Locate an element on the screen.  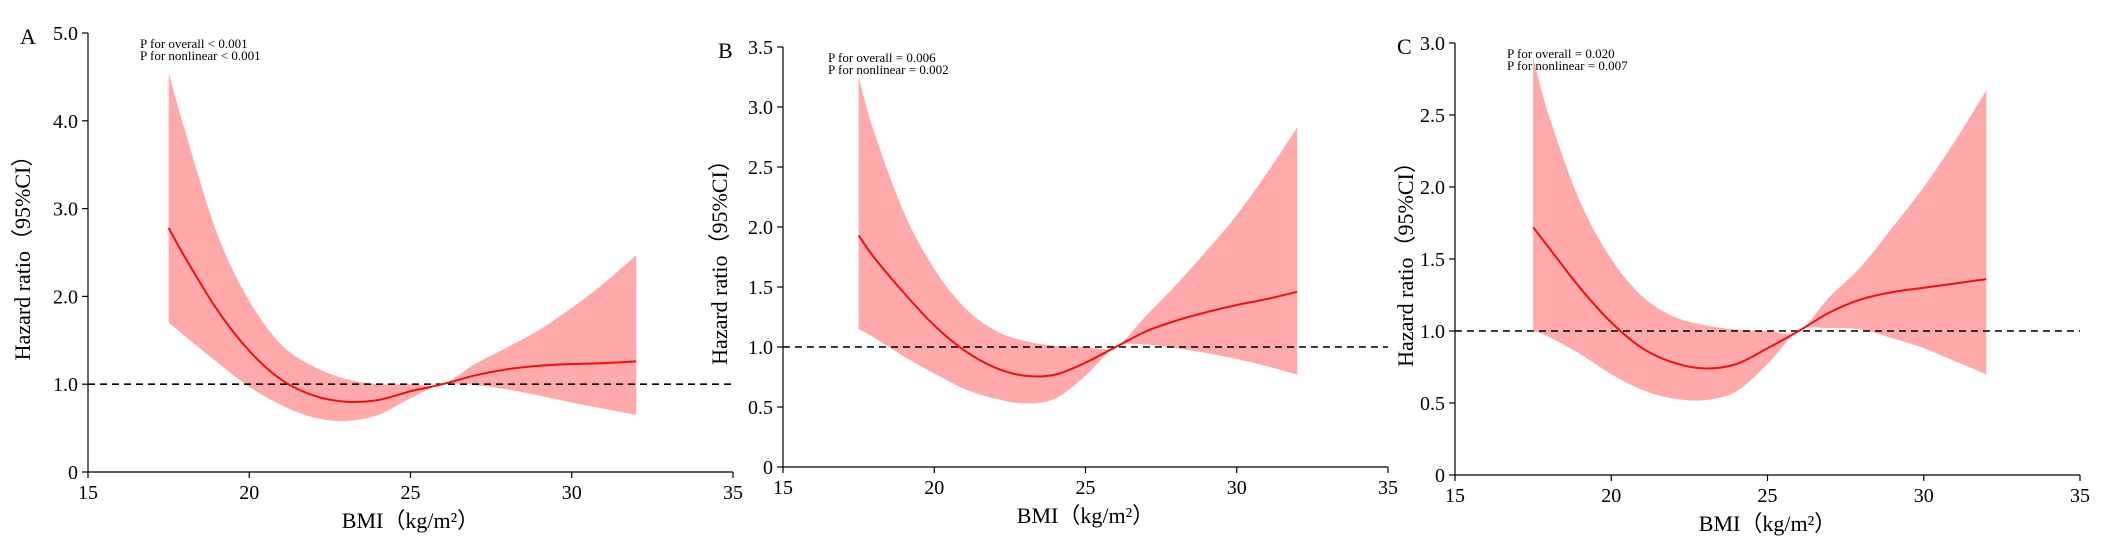
panel-letter: C is located at coordinates (1404, 46).